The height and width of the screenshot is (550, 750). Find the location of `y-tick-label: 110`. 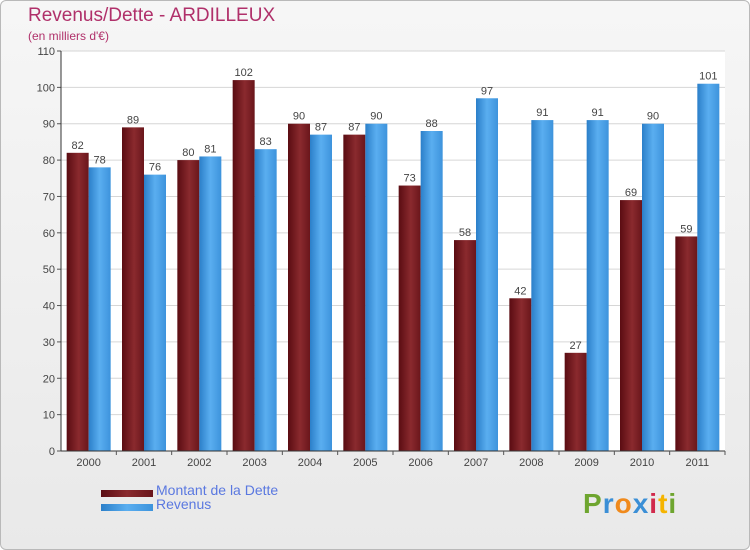

y-tick-label: 110 is located at coordinates (46, 52).